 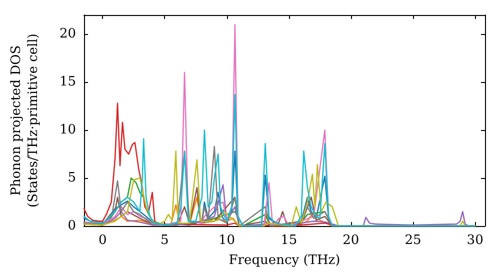 What do you see at coordinates (25, 120) in the screenshot?
I see `y-axis-title: Phonon projected DOS (States/THz·primitive cell)` at bounding box center [25, 120].